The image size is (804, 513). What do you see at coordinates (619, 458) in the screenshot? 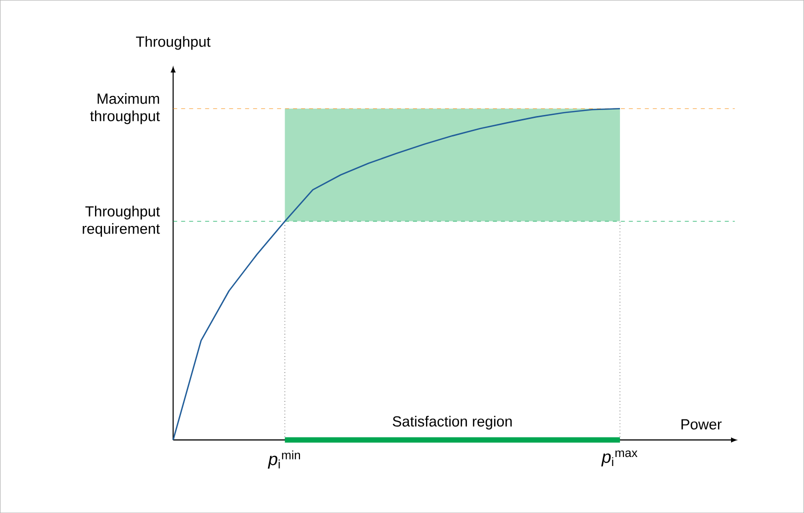
I see `x-tick-label: p$_{i}$max` at bounding box center [619, 458].